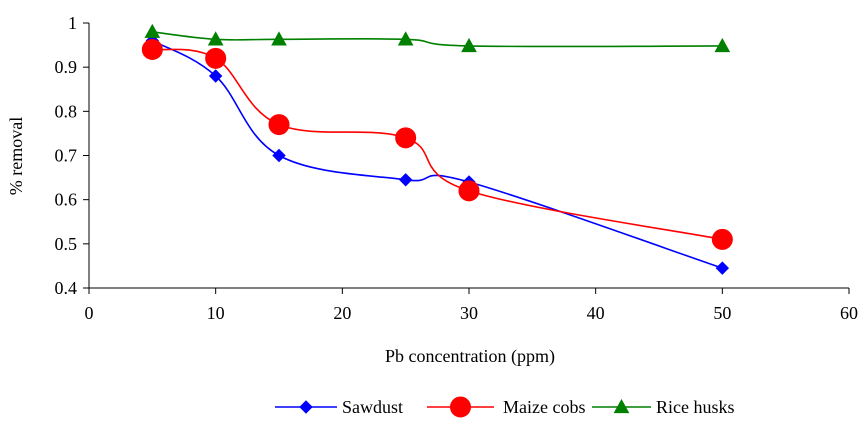 The height and width of the screenshot is (423, 859). I want to click on x-tick-label: 50, so click(722, 313).